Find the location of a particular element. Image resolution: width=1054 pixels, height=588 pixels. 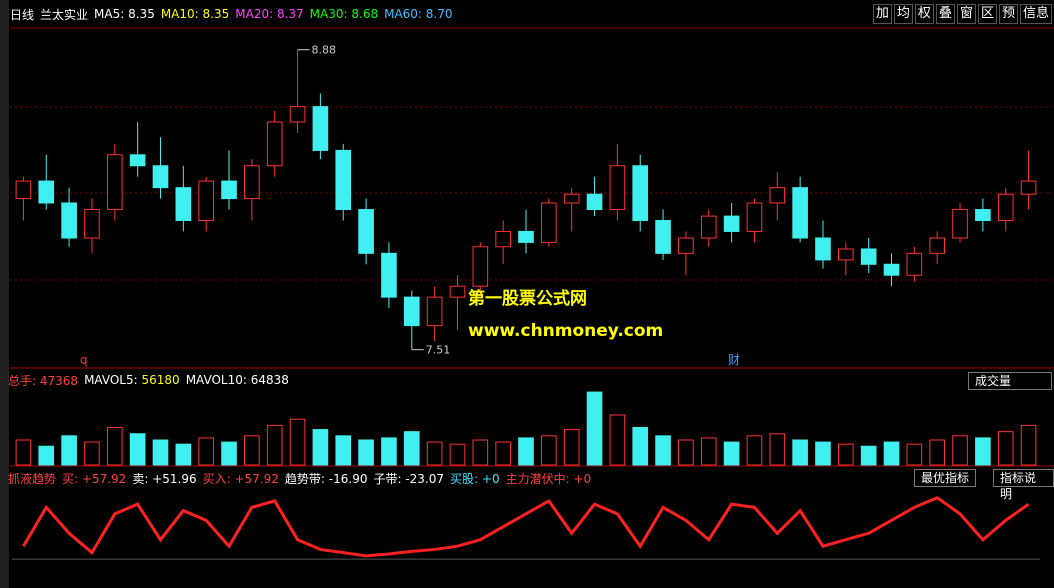

ind-value: +0 is located at coordinates (582, 478).